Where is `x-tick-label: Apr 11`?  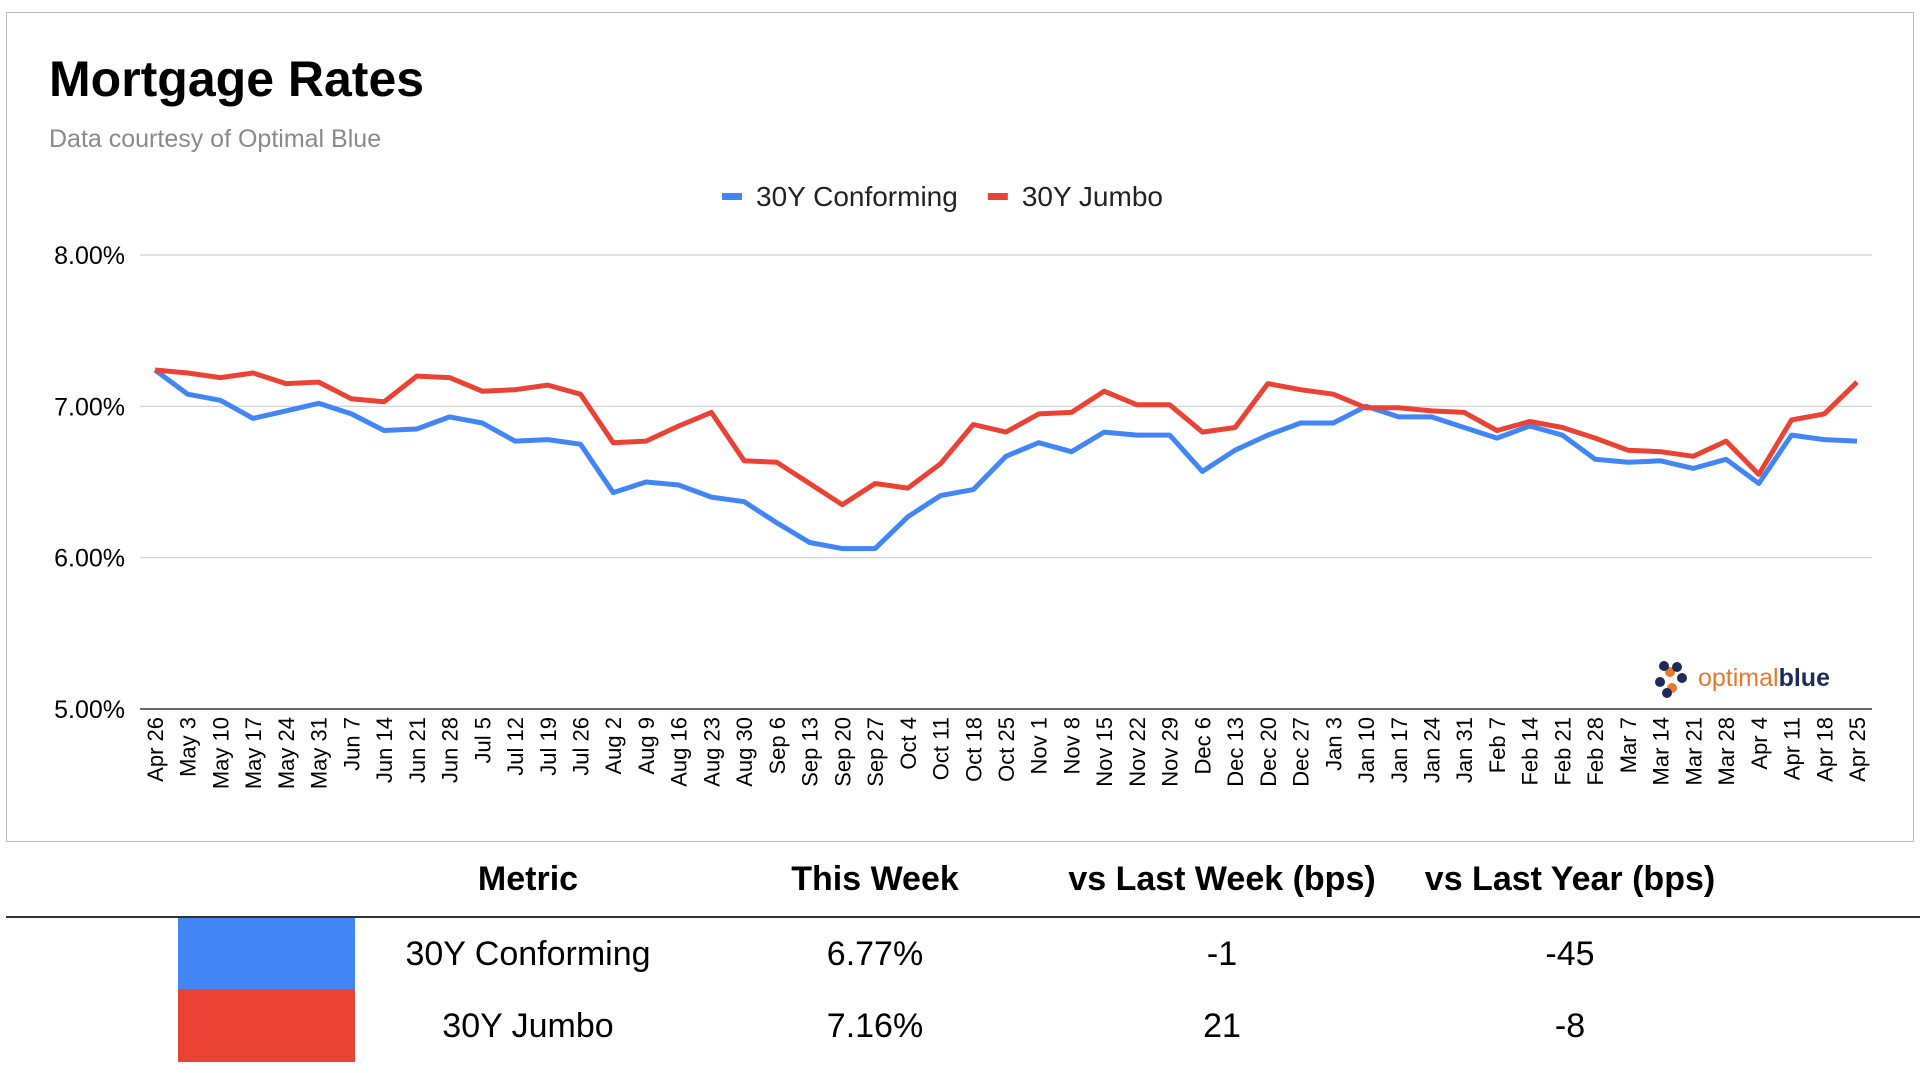
x-tick-label: Apr 11 is located at coordinates (1792, 748).